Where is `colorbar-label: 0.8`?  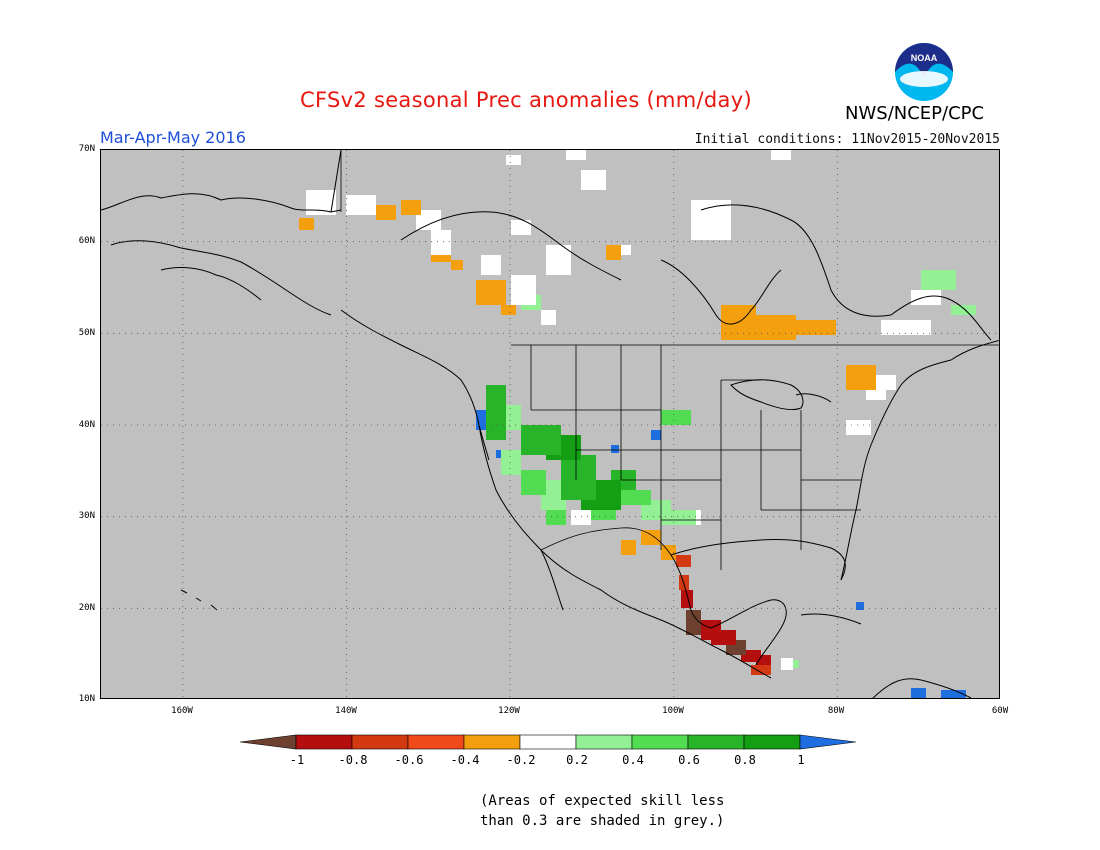 colorbar-label: 0.8 is located at coordinates (745, 760).